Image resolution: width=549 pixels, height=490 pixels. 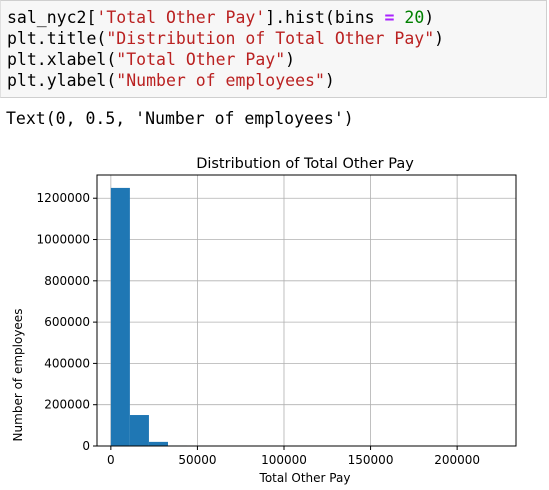 I want to click on y-tick-label: 400000, so click(x=67, y=363).